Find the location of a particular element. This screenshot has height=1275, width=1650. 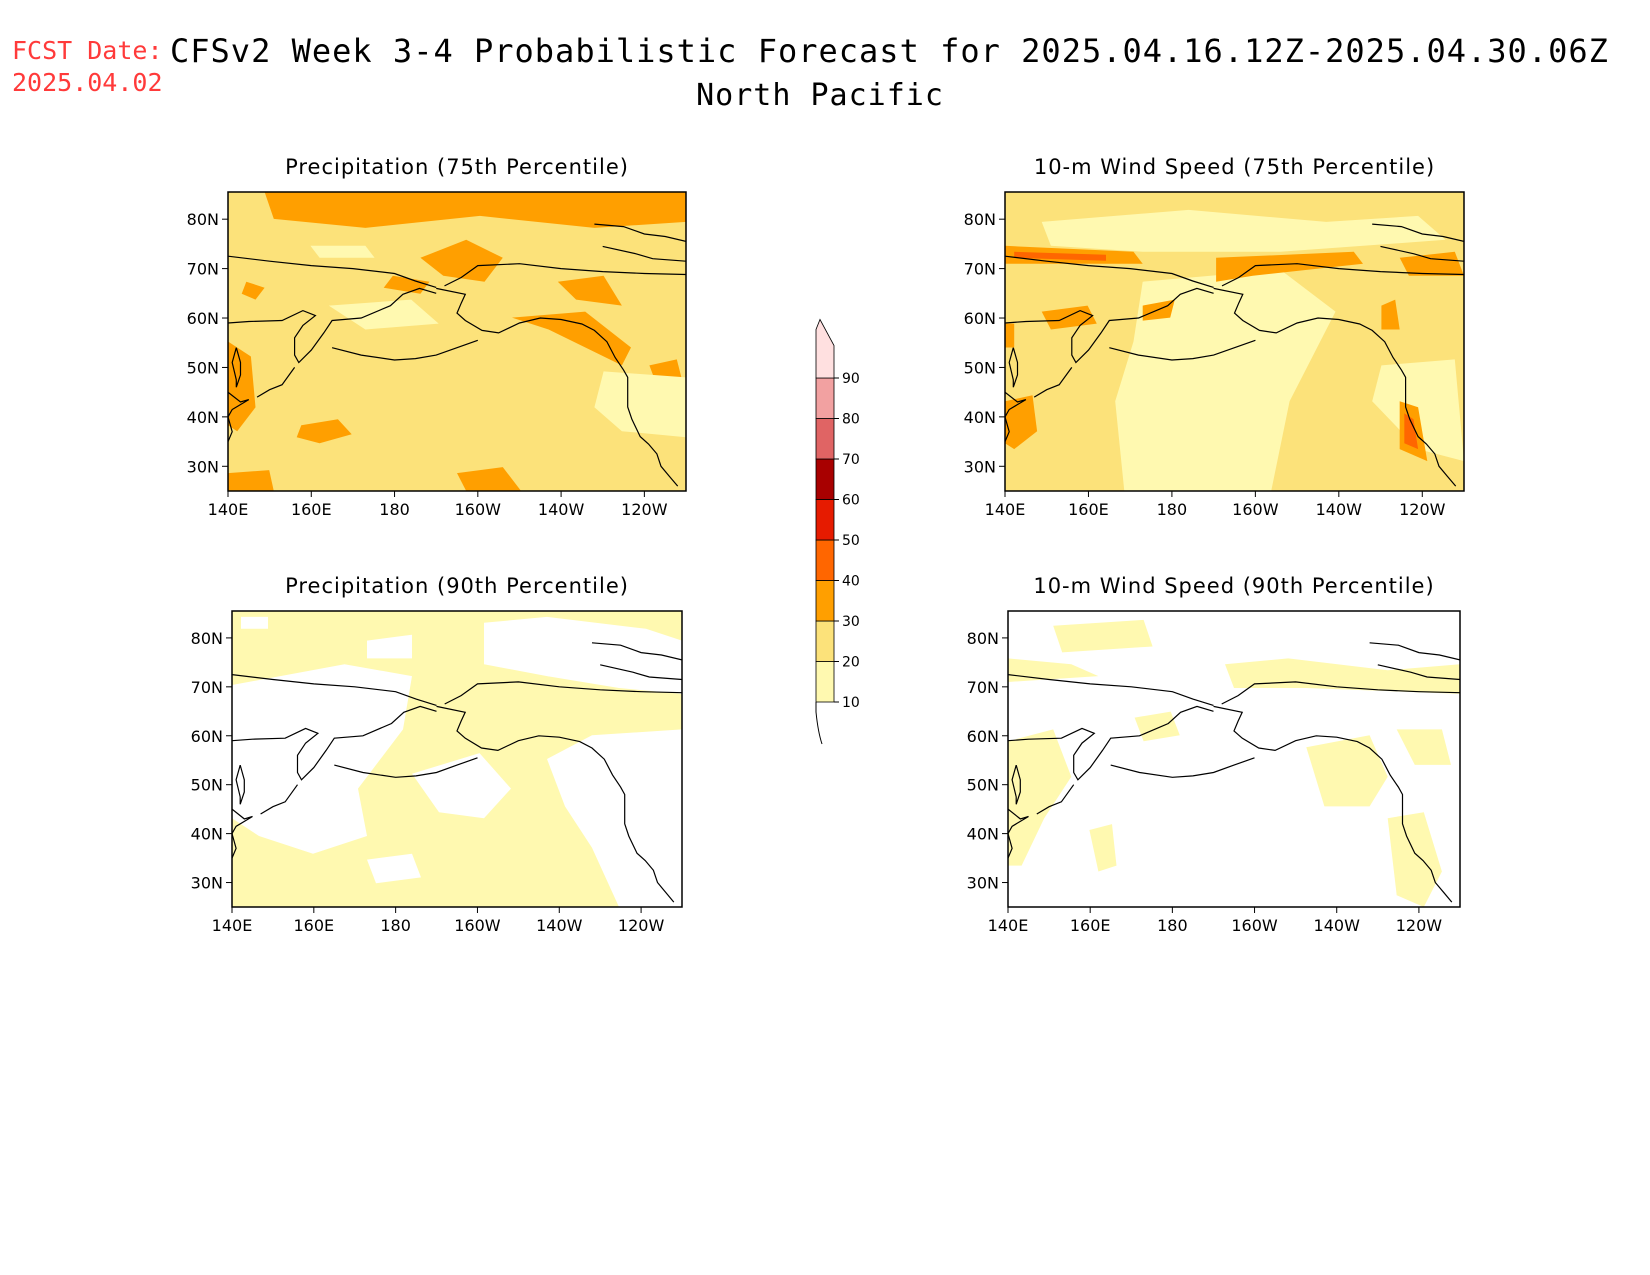

panel-title: Precipitation (75th Percentile) is located at coordinates (457, 167).